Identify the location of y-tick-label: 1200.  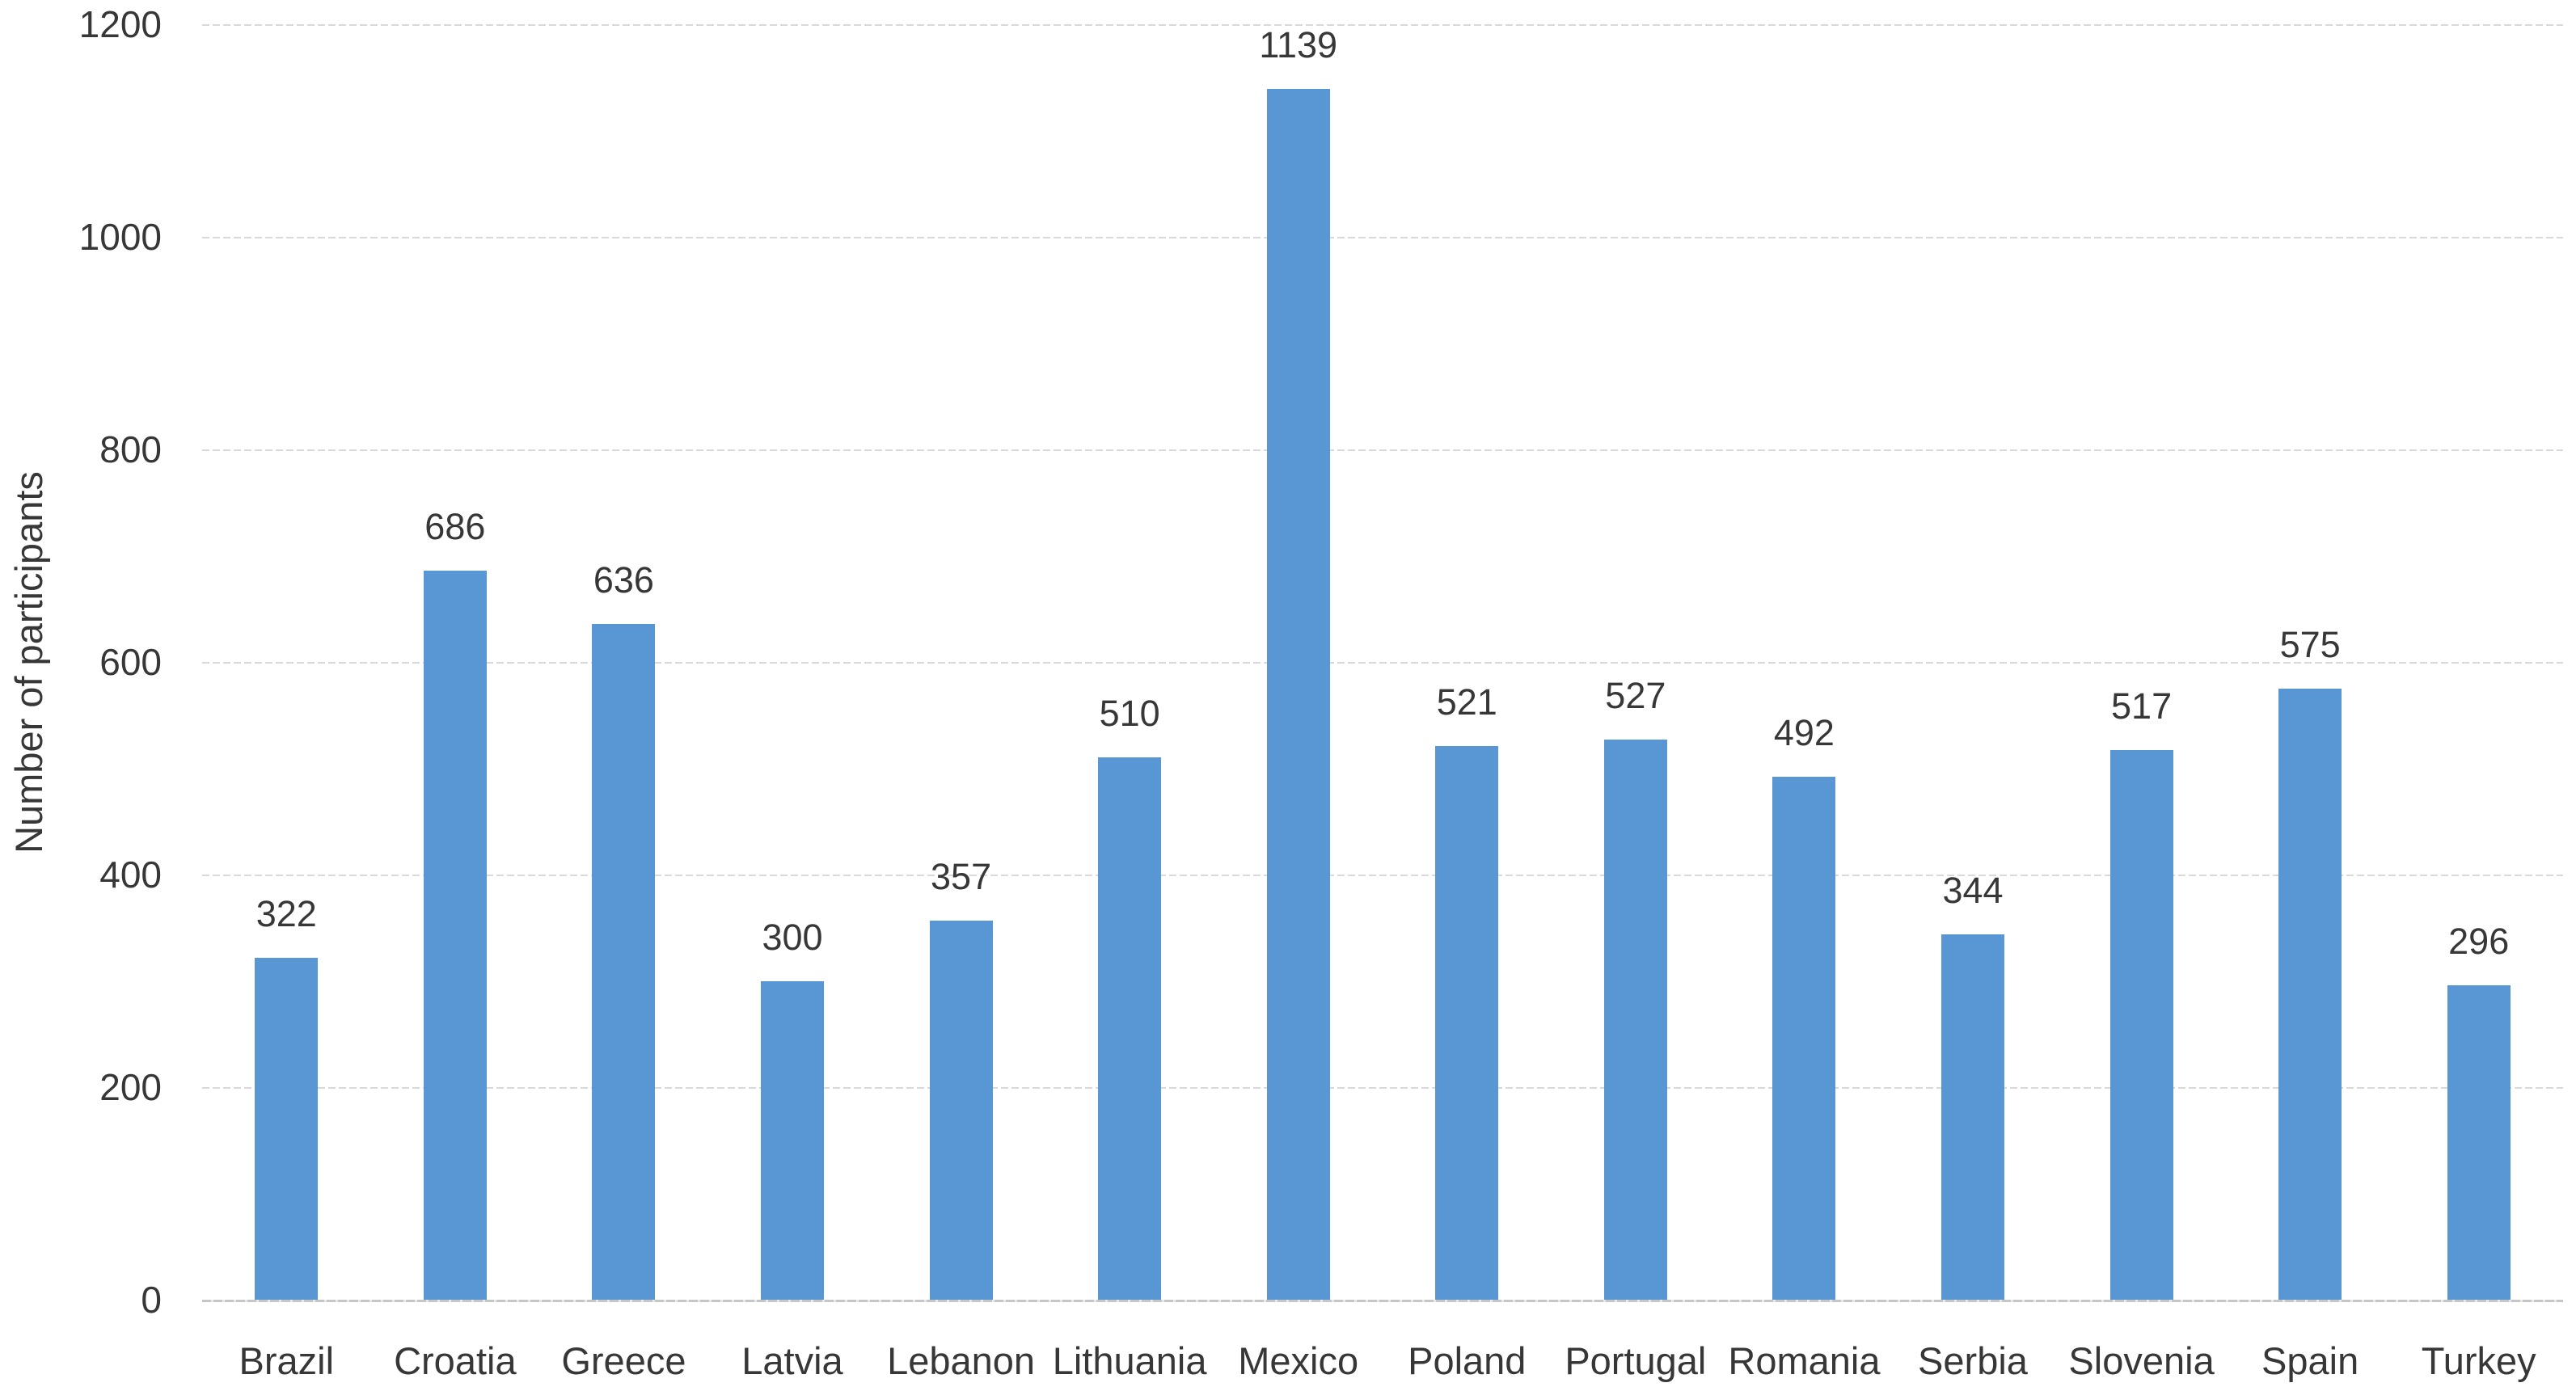
(120, 24).